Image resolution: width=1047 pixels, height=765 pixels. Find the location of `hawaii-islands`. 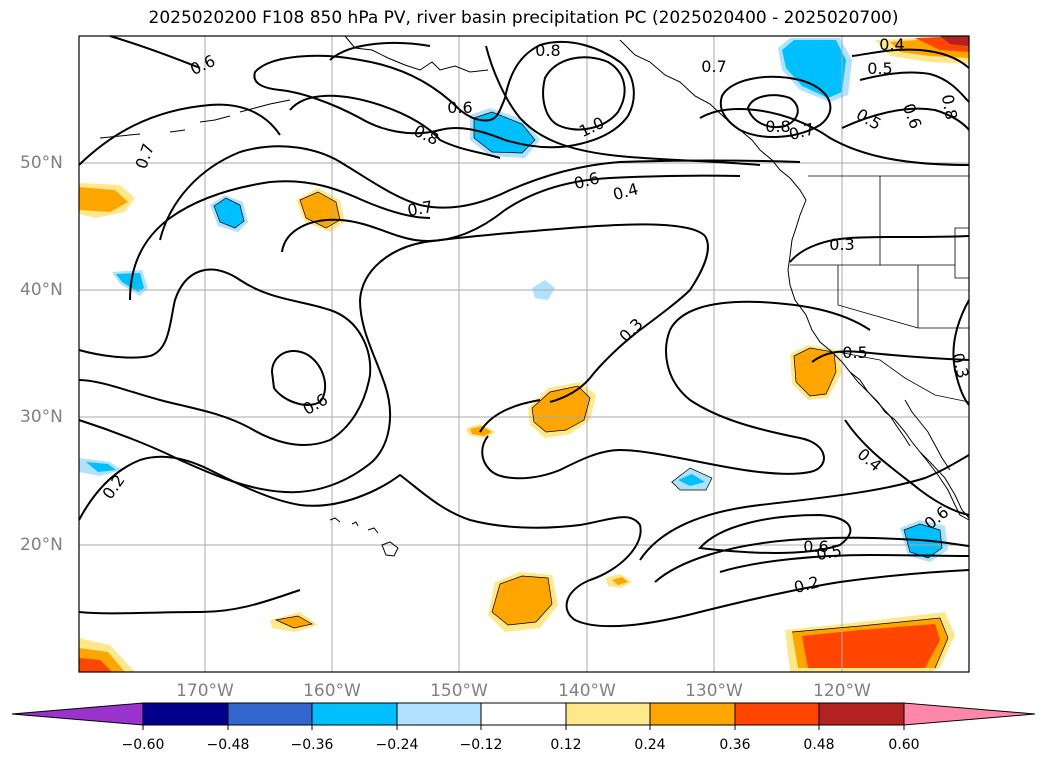

hawaii-islands is located at coordinates (364, 537).